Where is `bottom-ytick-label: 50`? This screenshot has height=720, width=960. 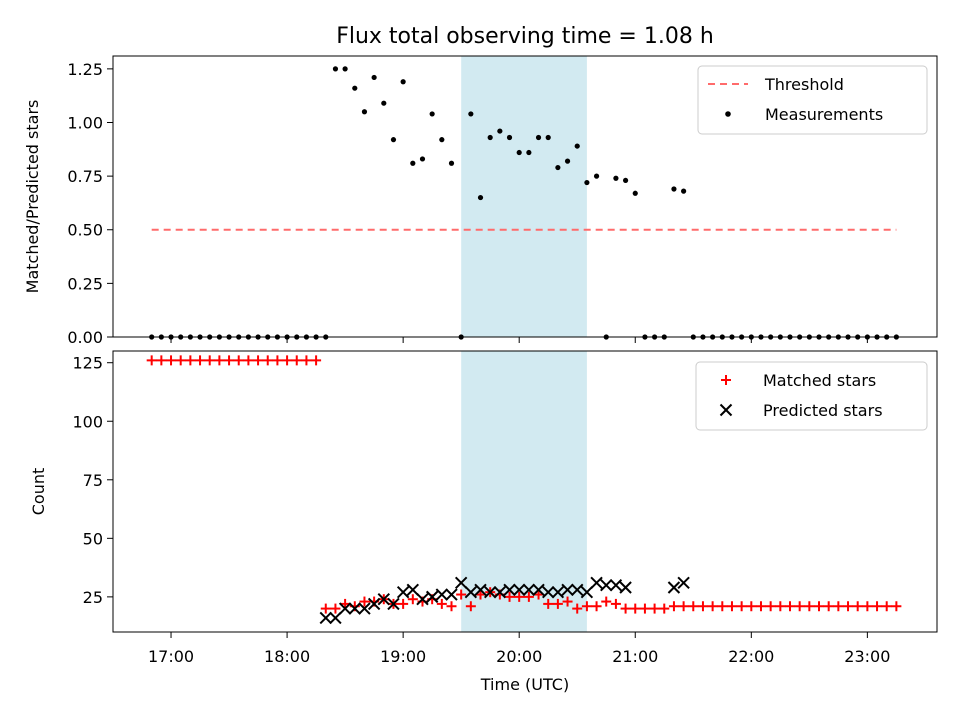 bottom-ytick-label: 50 is located at coordinates (93, 538).